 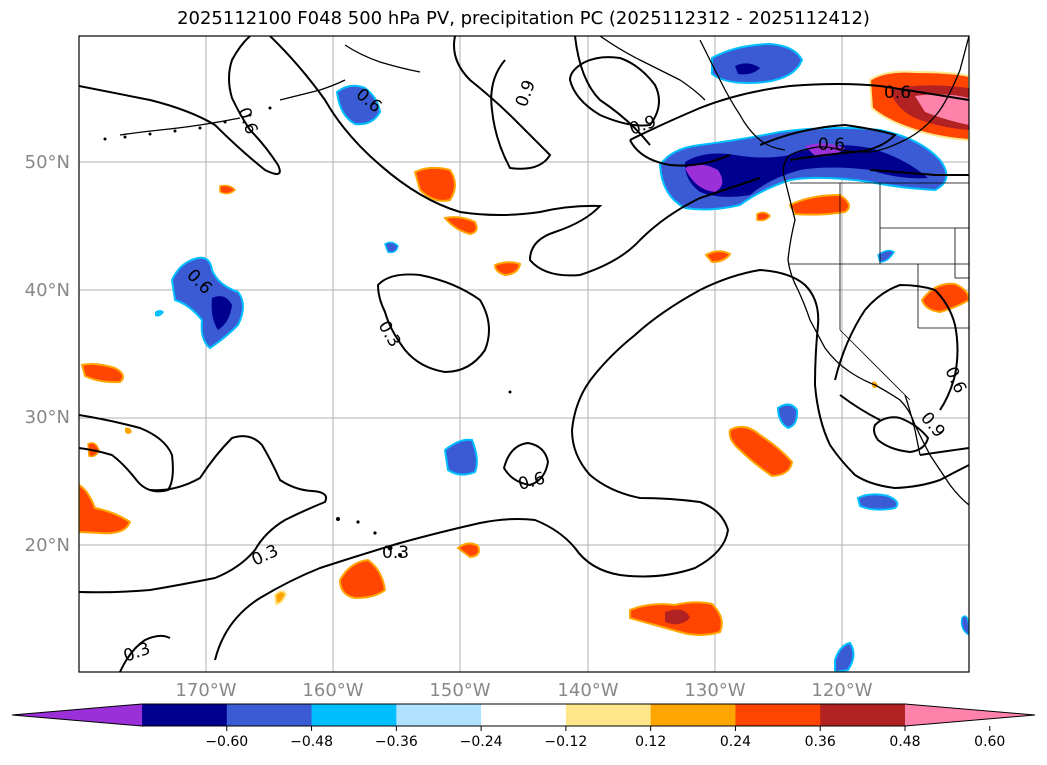 I want to click on colorbar-tick-label: −0.12, so click(x=566, y=742).